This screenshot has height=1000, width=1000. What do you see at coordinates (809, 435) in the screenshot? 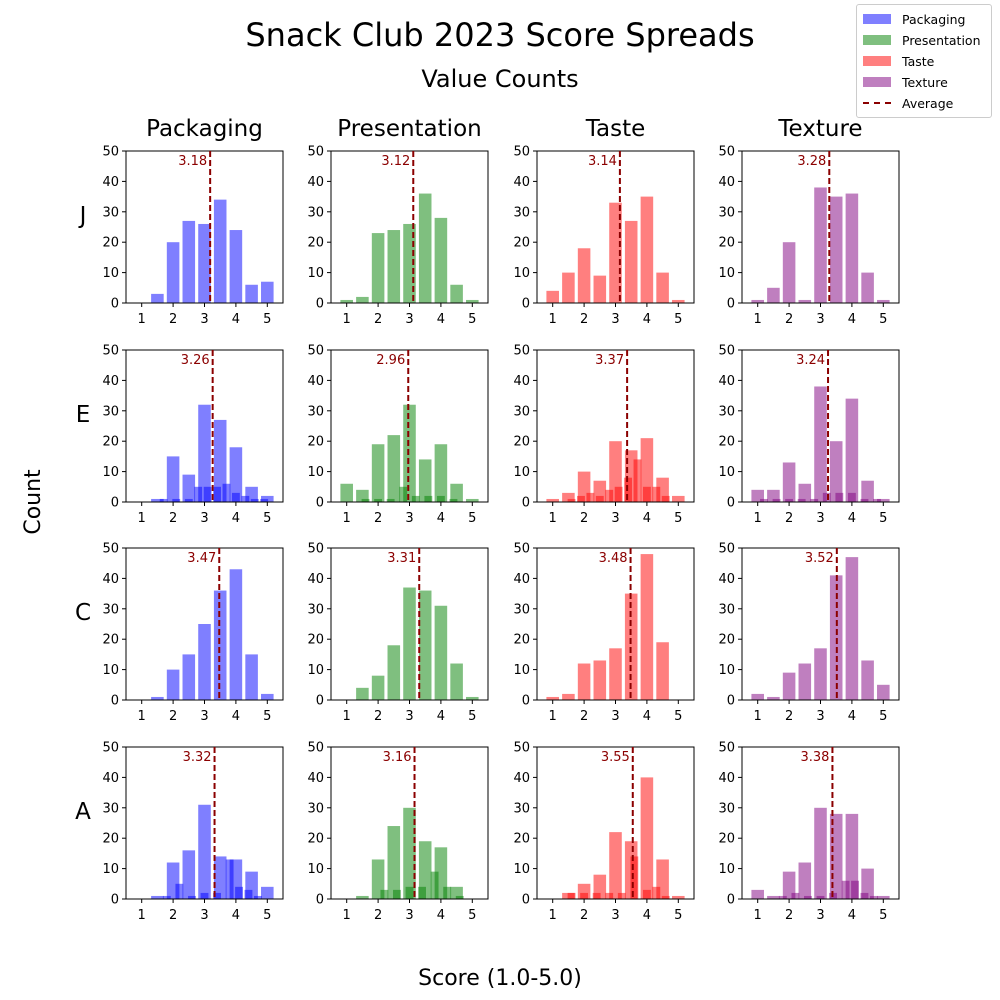
I see `panel-e-texture: 0 10 20 30 40 50 1 2 3 4 5 3.24` at bounding box center [809, 435].